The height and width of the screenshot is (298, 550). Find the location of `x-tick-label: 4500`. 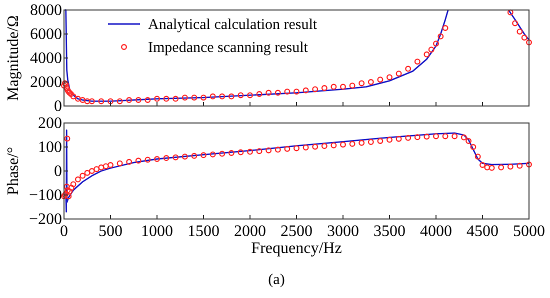

x-tick-label: 4500 is located at coordinates (482, 231).